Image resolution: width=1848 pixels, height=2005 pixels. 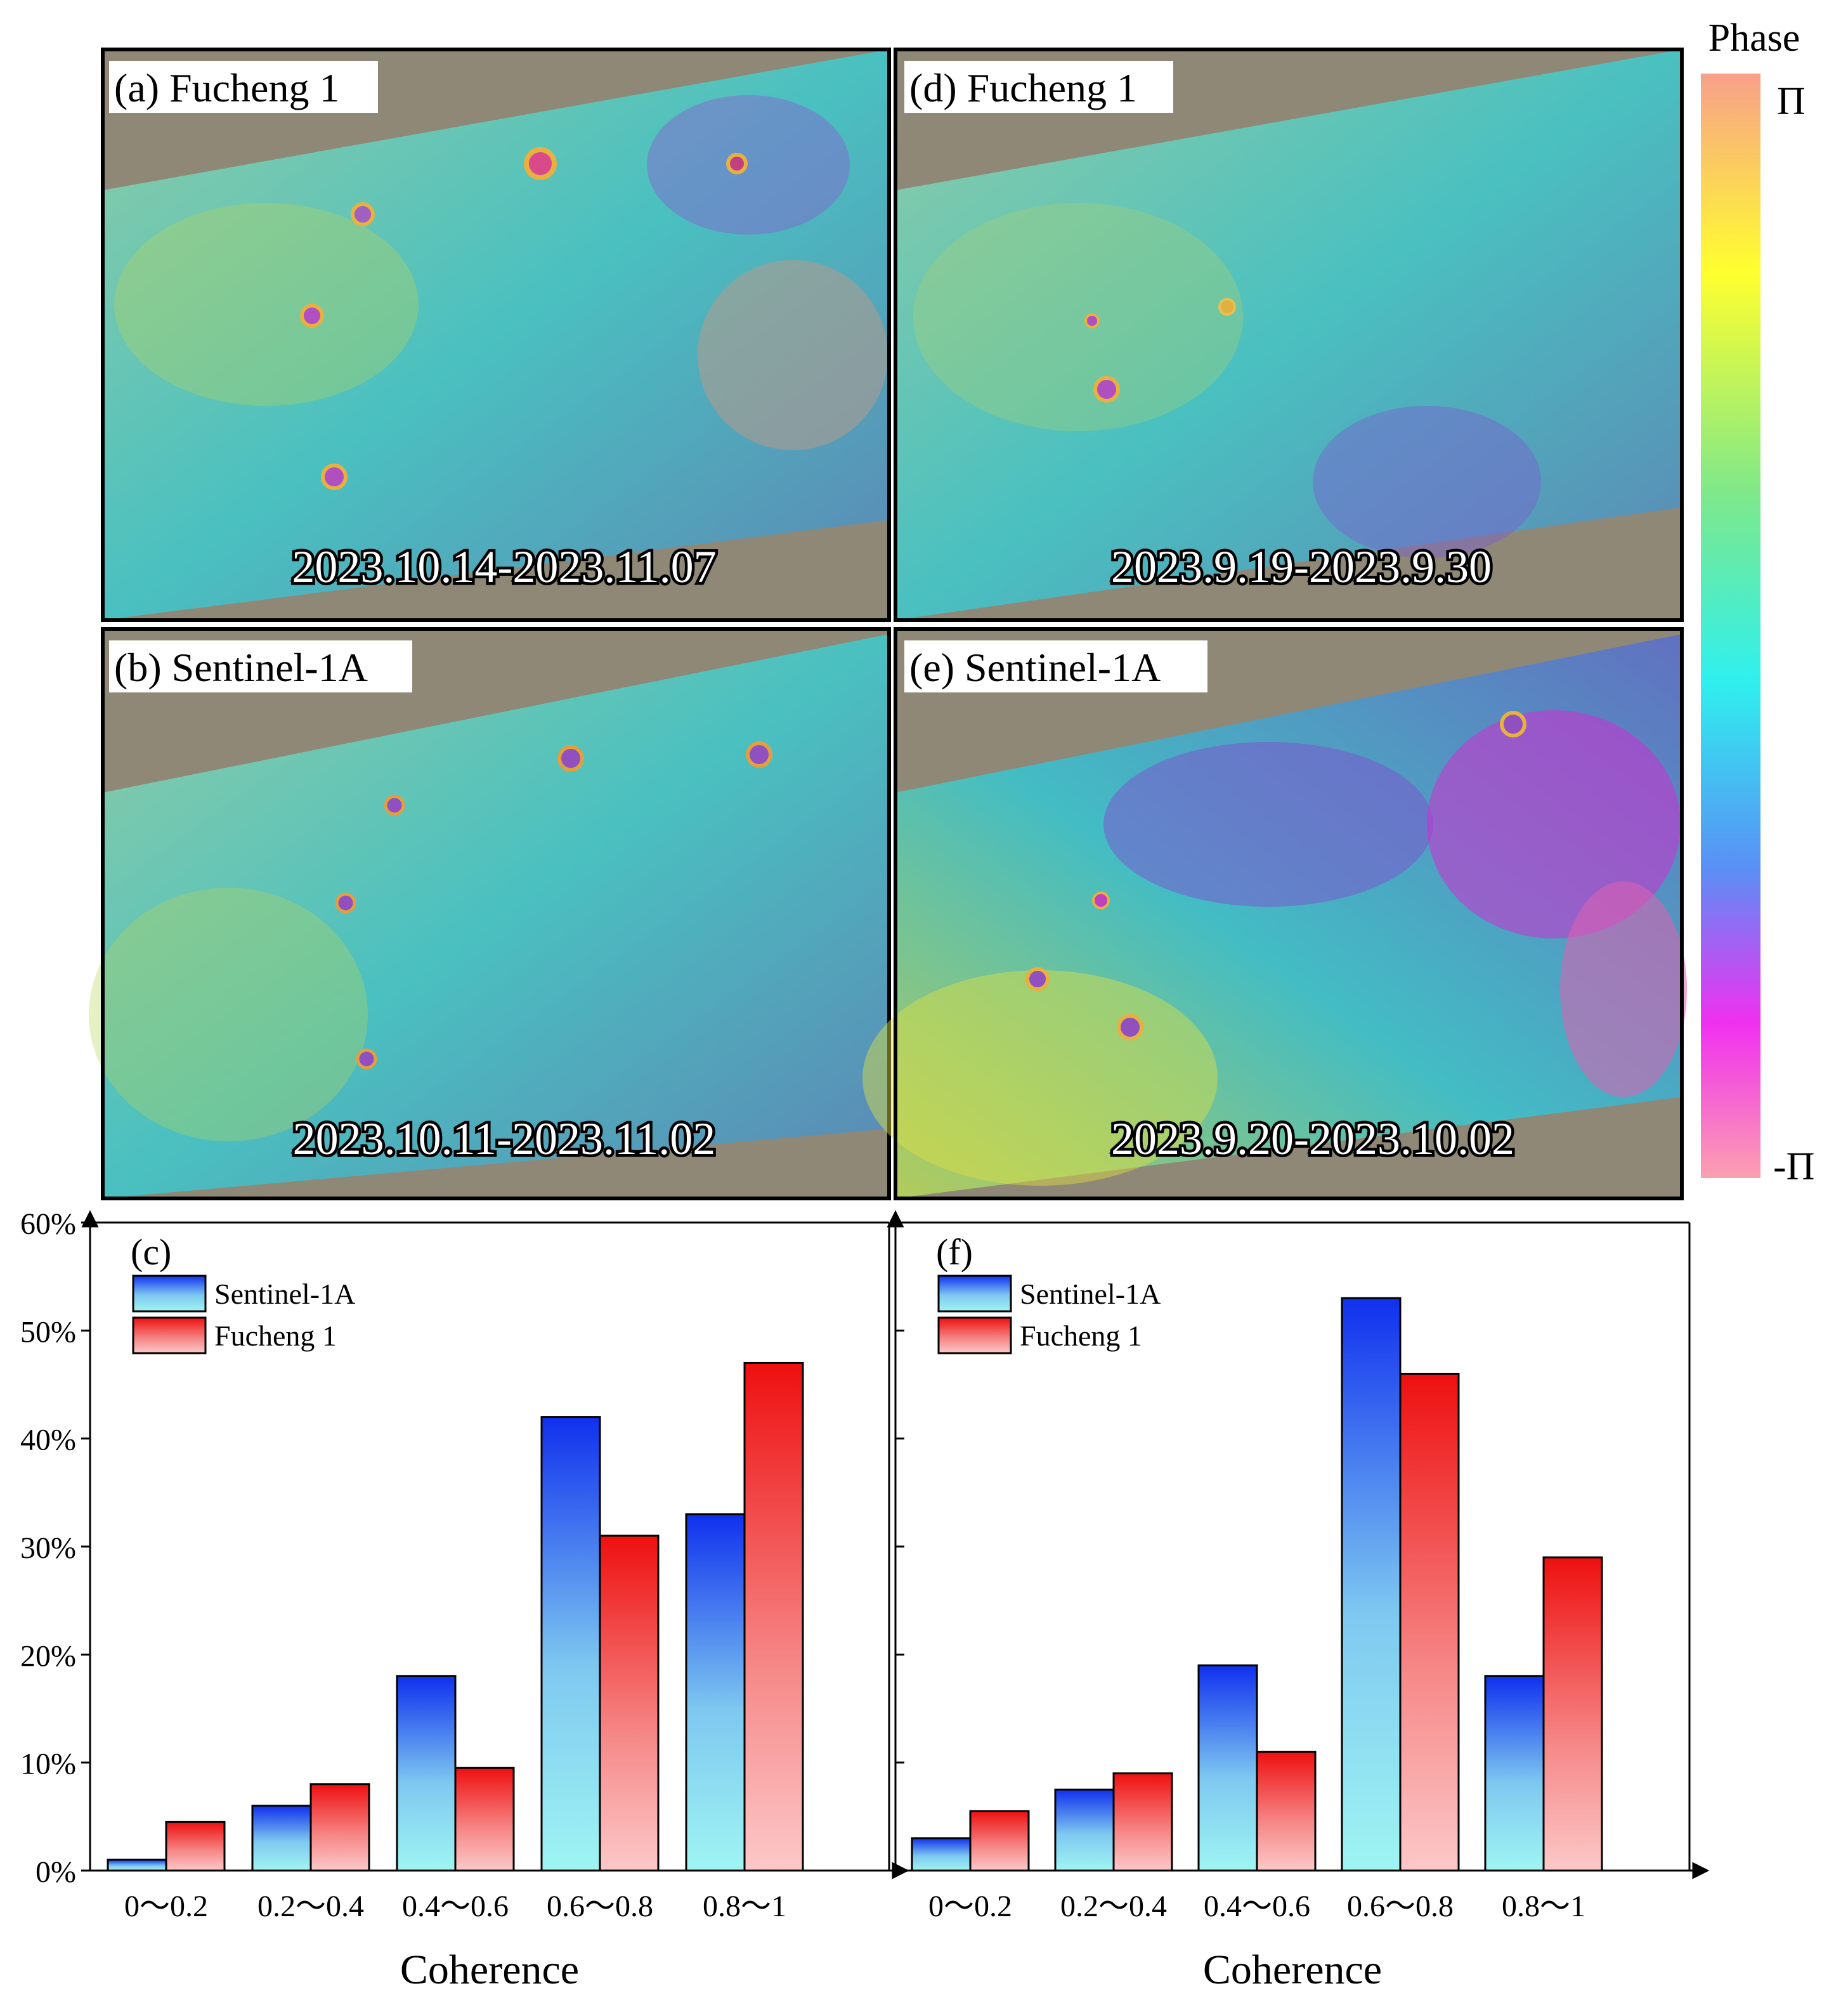 What do you see at coordinates (48, 1548) in the screenshot?
I see `y-tick-label: 30%` at bounding box center [48, 1548].